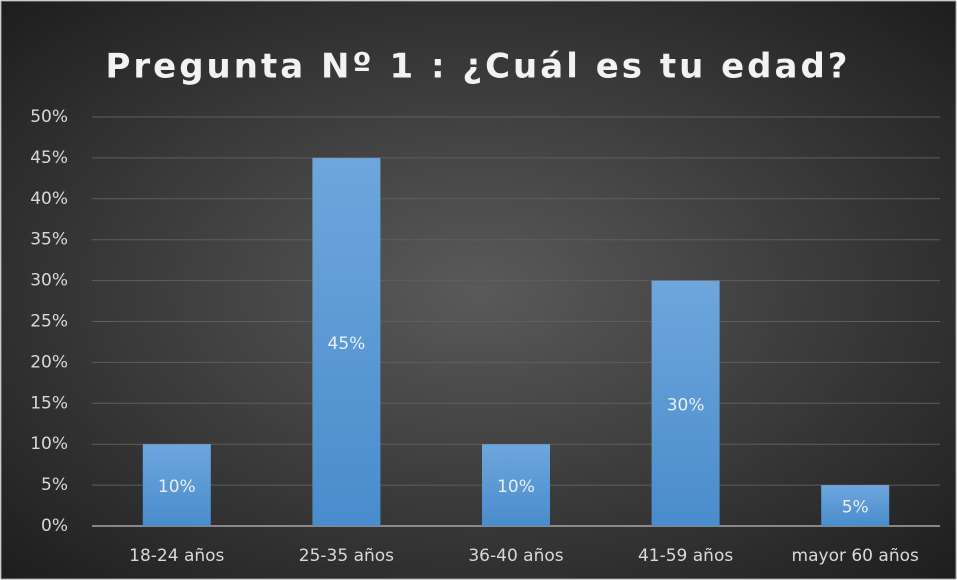  What do you see at coordinates (49, 199) in the screenshot?
I see `y-tick-label: 40%` at bounding box center [49, 199].